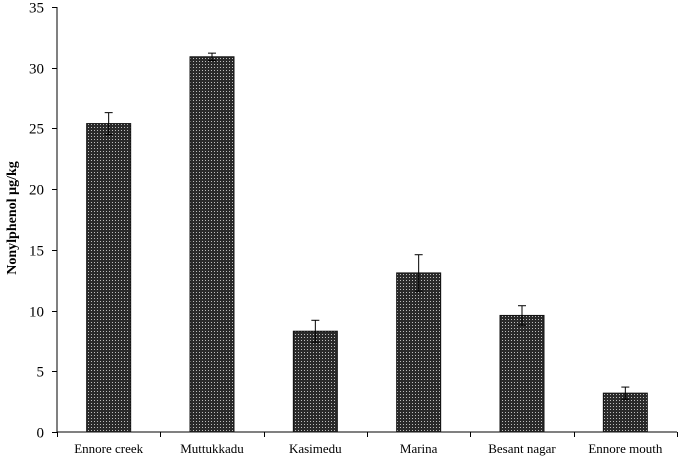  I want to click on bar-kasimedu, so click(315, 381).